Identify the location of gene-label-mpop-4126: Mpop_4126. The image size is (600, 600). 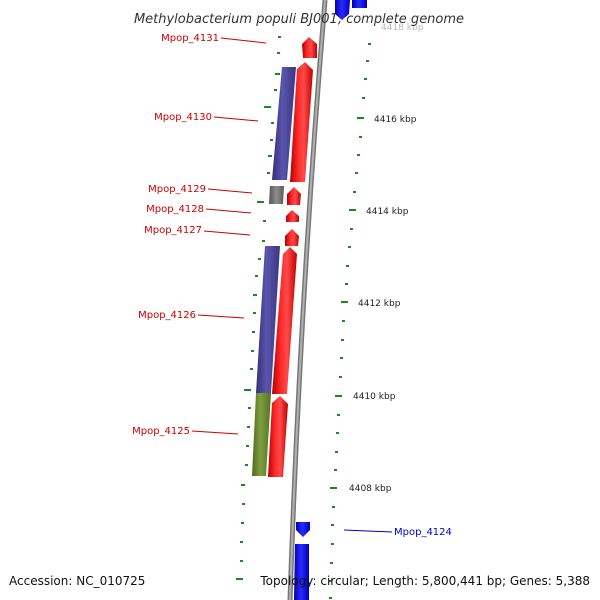
(167, 315).